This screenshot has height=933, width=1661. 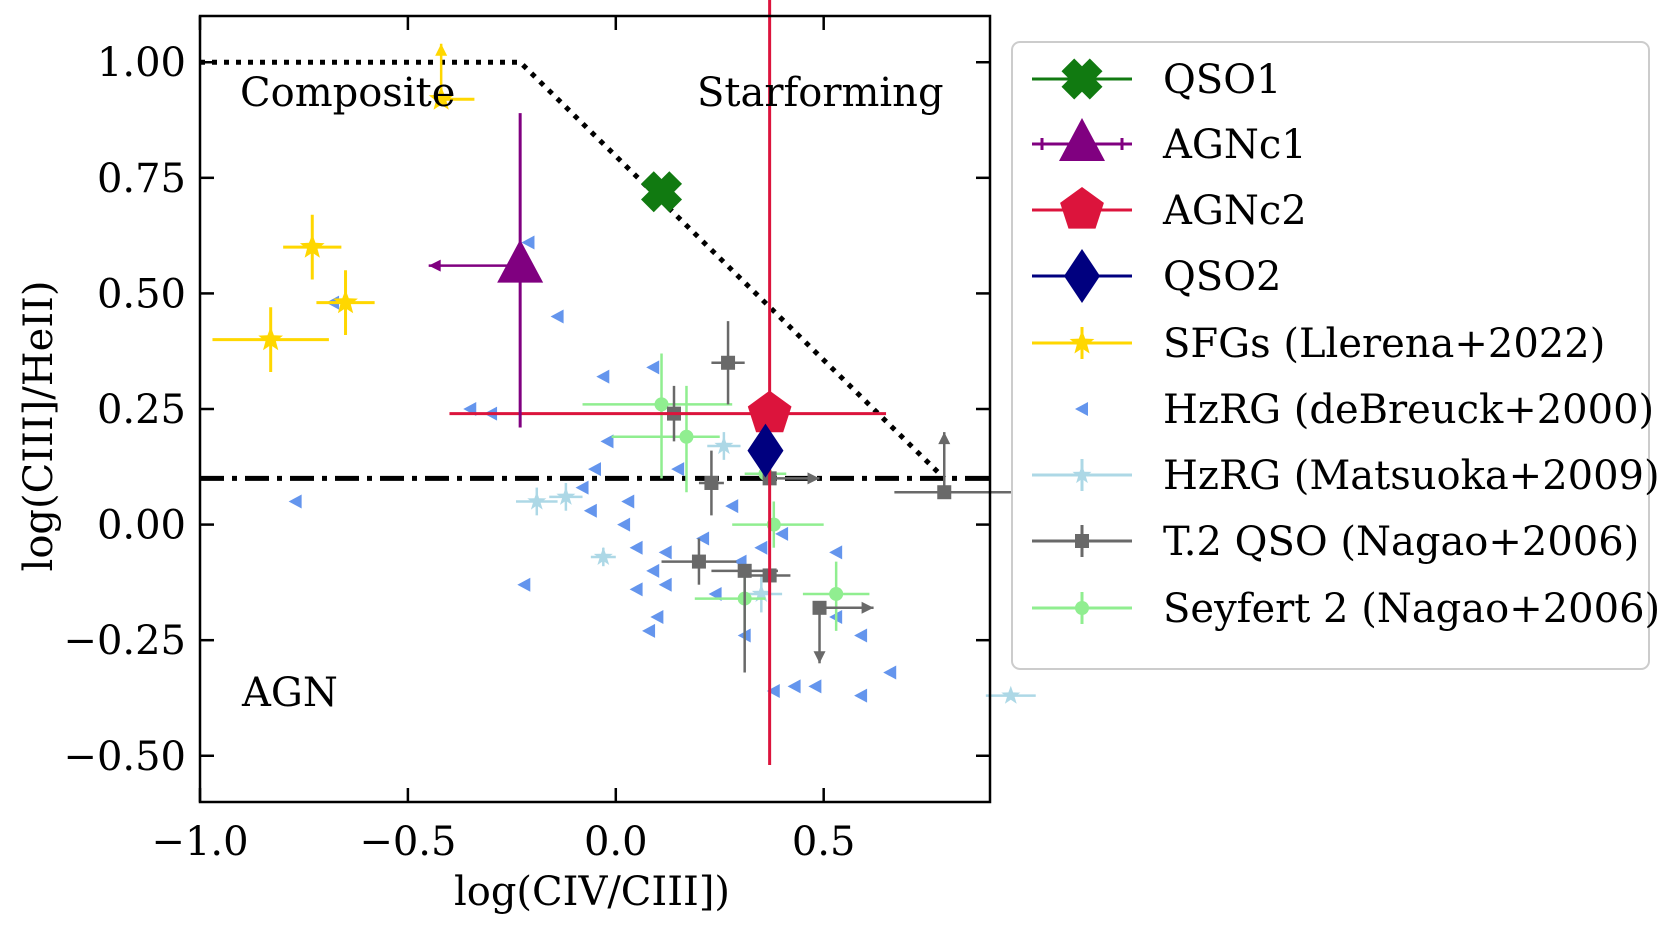 I want to click on legend-symbol-agnc1-marker, so click(x=1082, y=139).